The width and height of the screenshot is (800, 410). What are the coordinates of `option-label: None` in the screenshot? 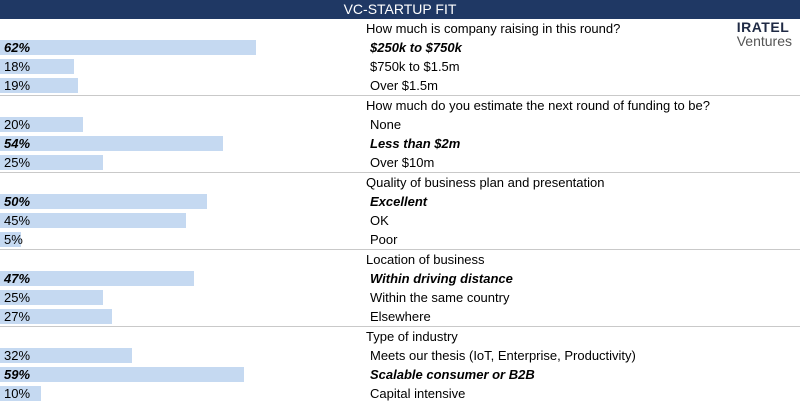 It's located at (386, 124).